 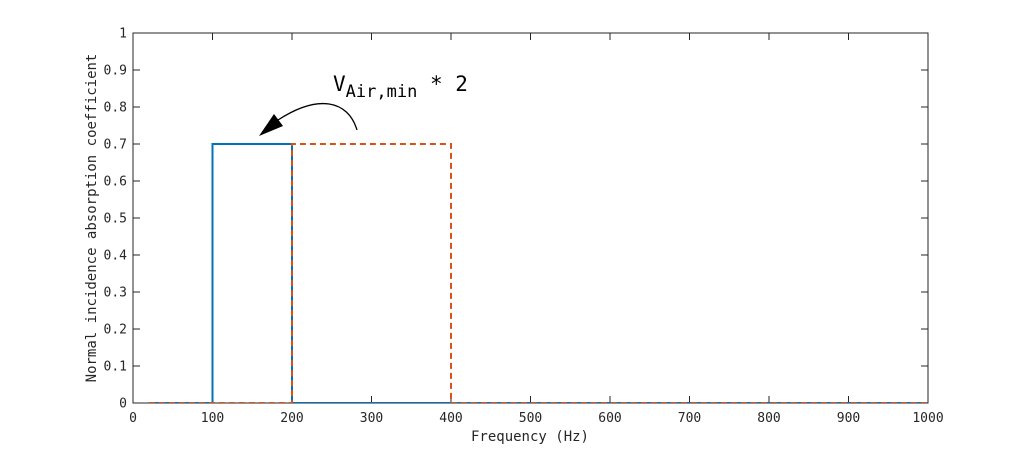 What do you see at coordinates (212, 418) in the screenshot?
I see `x-tick-label: 100` at bounding box center [212, 418].